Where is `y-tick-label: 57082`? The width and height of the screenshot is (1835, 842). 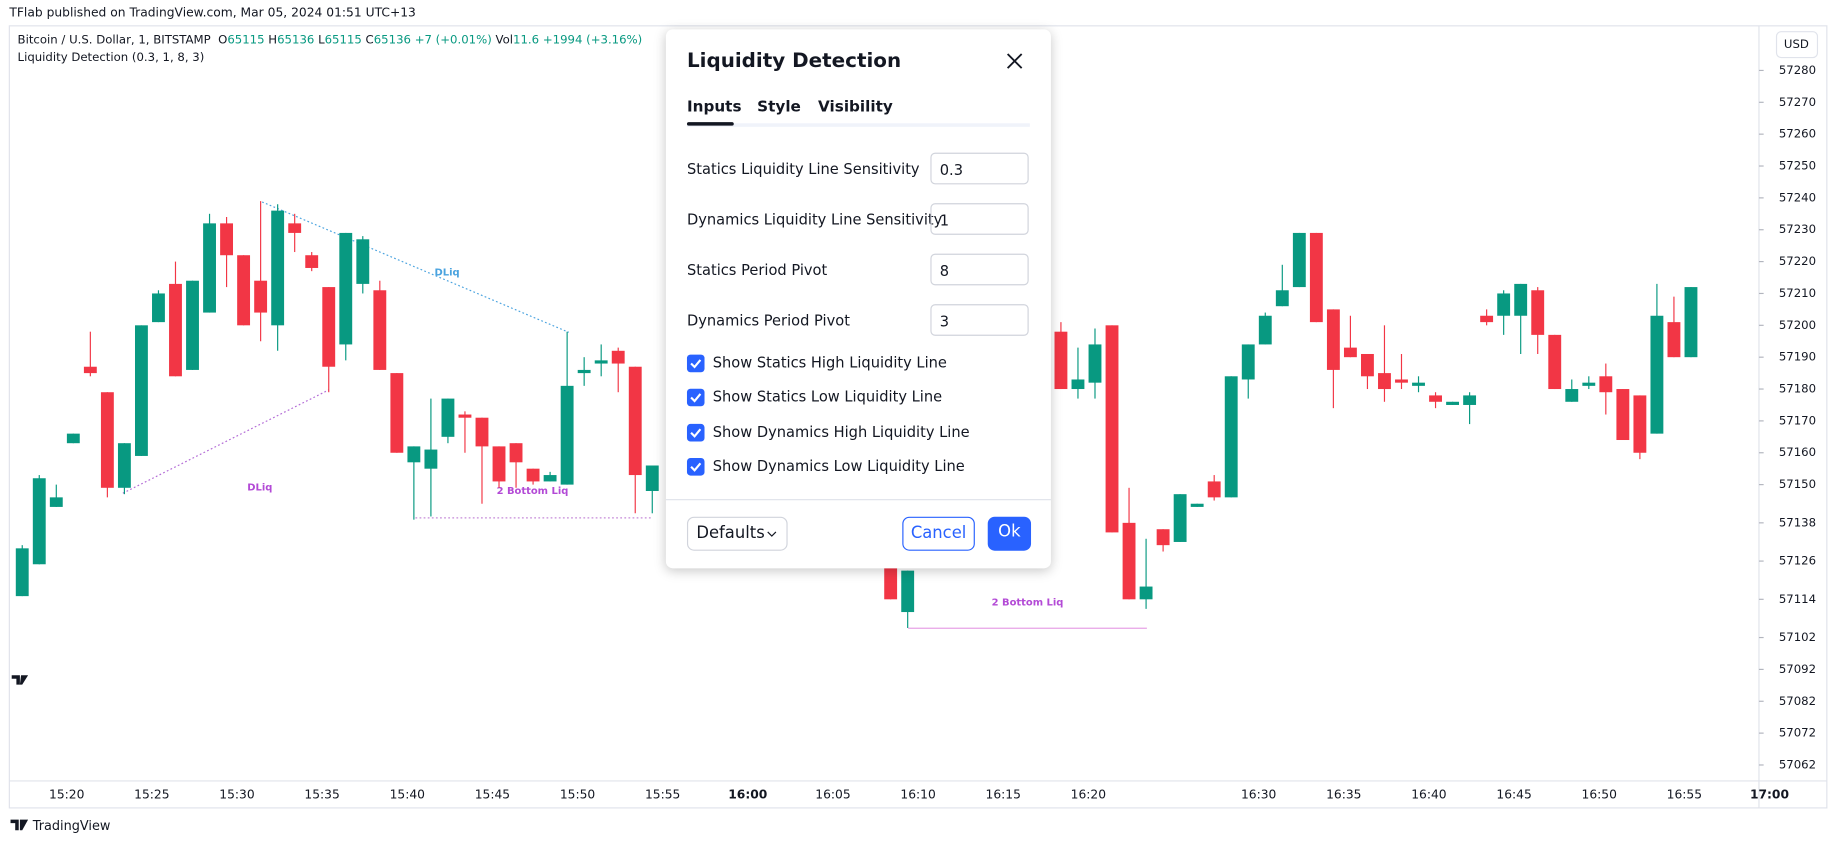
y-tick-label: 57082 is located at coordinates (1797, 701).